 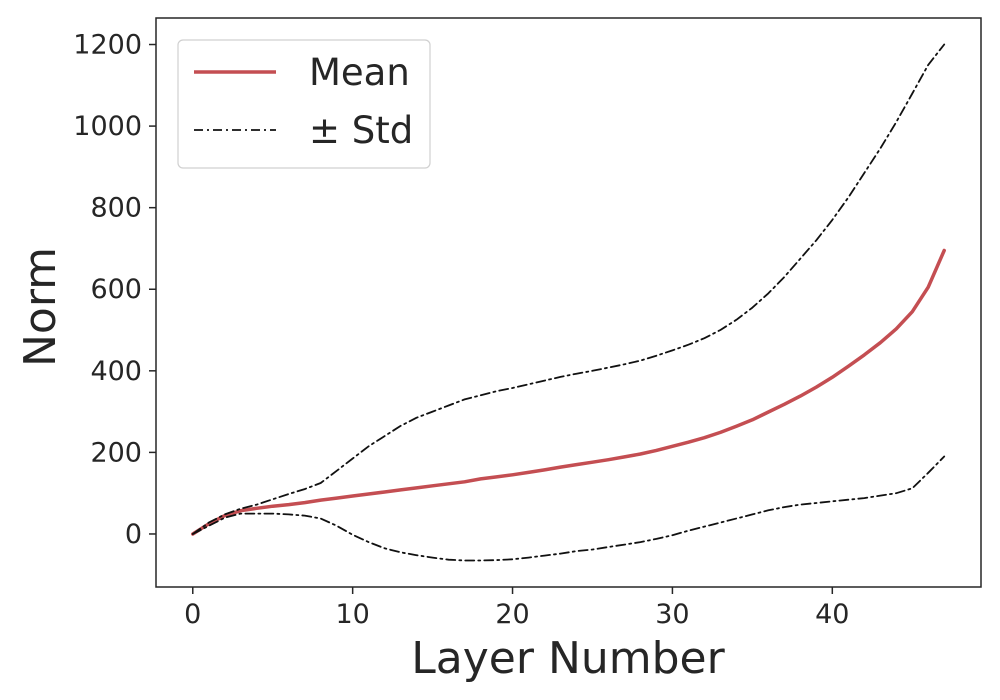 I want to click on y-tick-label: 200, so click(x=116, y=452).